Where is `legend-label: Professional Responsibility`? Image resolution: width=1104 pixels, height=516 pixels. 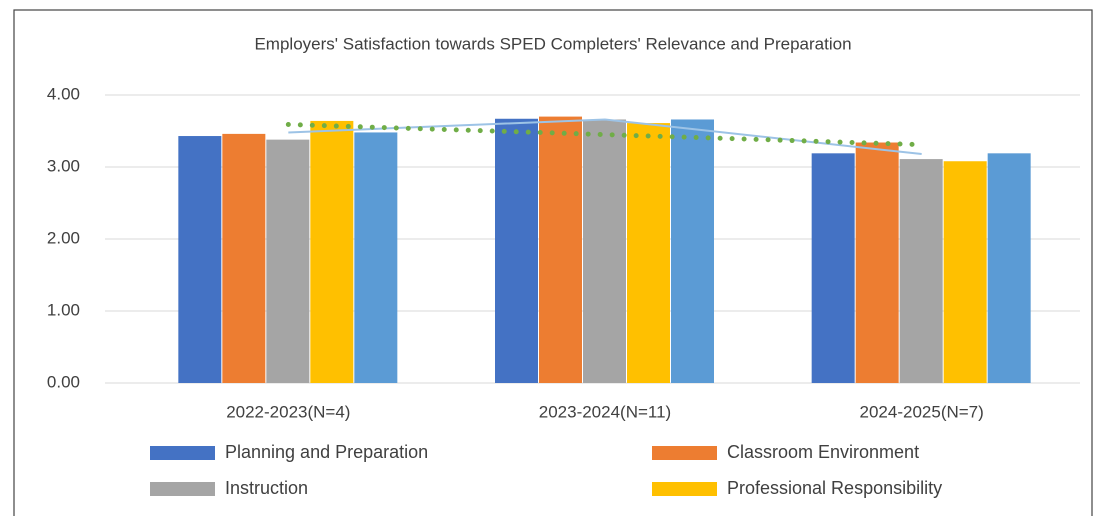 legend-label: Professional Responsibility is located at coordinates (834, 488).